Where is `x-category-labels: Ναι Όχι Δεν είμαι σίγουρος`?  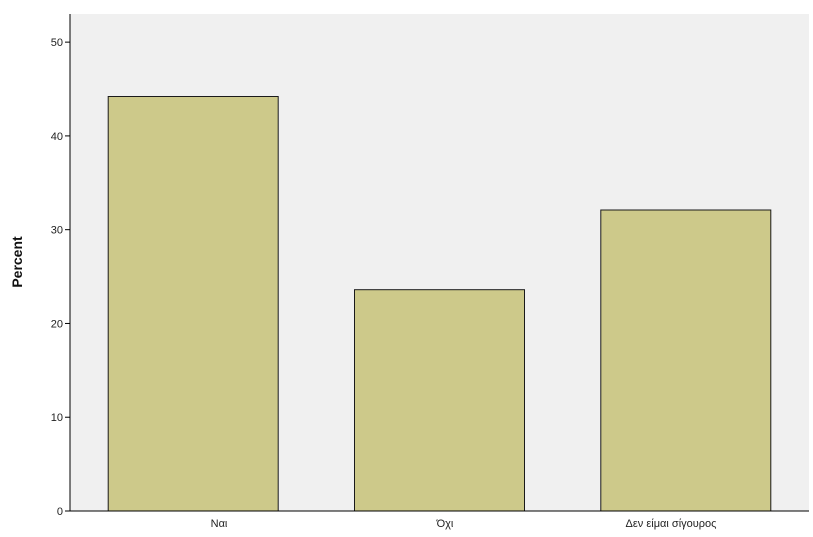 x-category-labels: Ναι Όχι Δεν είμαι σίγουρος is located at coordinates (464, 524).